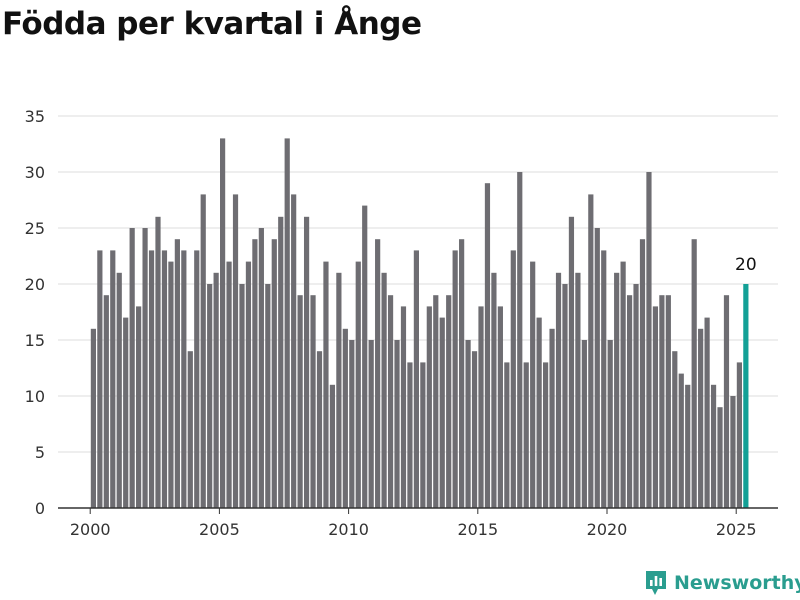 Image resolution: width=800 pixels, height=600 pixels. Describe the element at coordinates (35, 396) in the screenshot. I see `y-tick-label: 10` at that location.